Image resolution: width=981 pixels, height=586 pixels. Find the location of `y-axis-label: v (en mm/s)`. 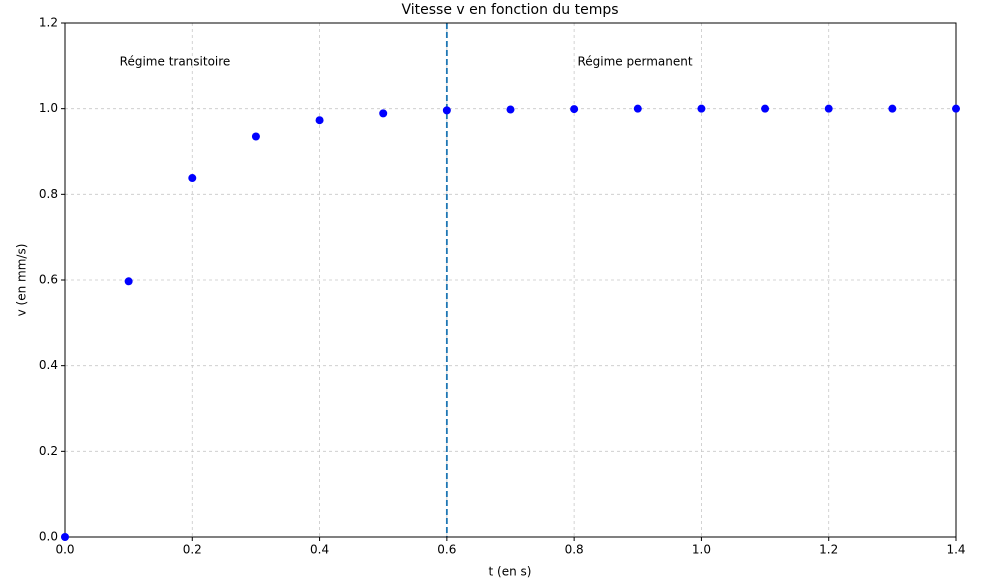

y-axis-label: v (en mm/s) is located at coordinates (22, 280).